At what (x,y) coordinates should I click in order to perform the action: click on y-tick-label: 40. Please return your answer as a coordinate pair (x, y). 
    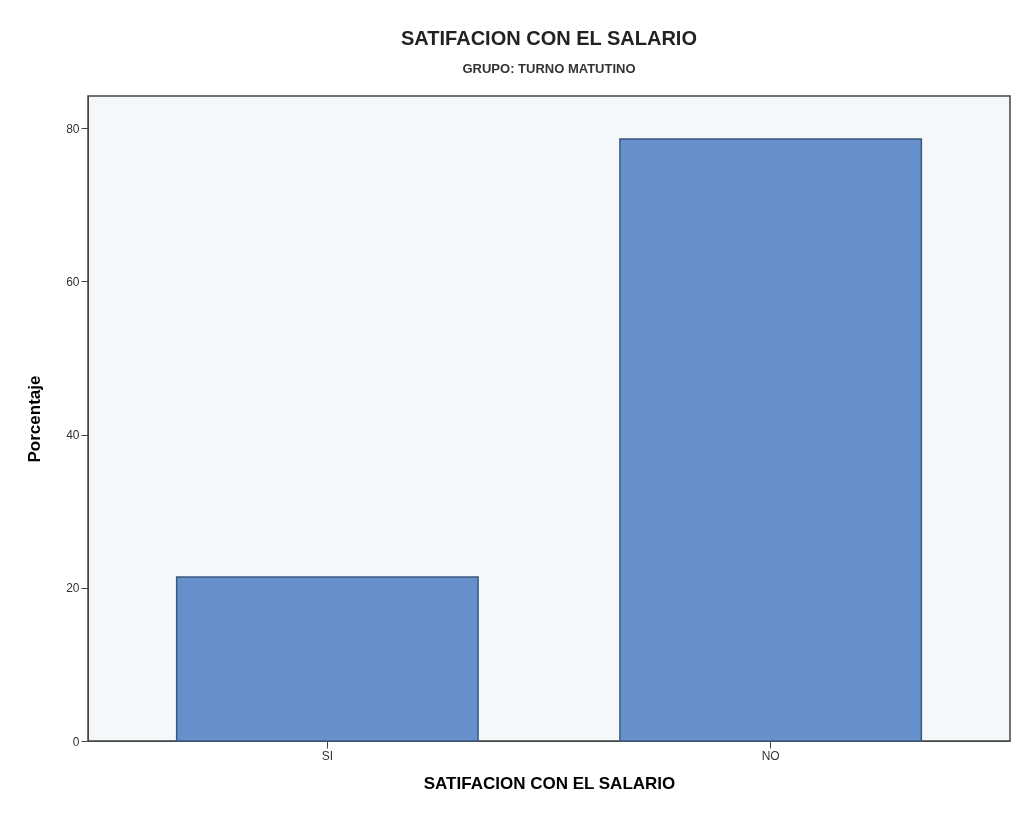
    Looking at the image, I should click on (73, 435).